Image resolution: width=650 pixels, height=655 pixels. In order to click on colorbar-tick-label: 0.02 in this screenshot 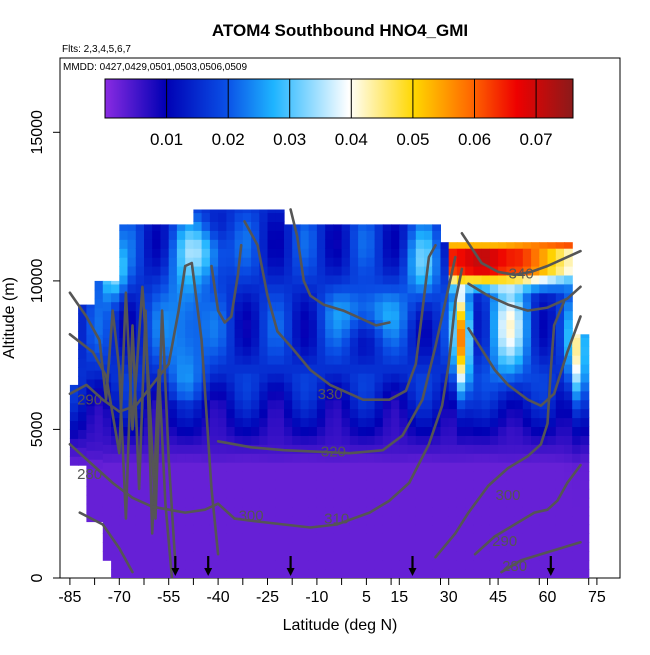, I will do `click(228, 139)`.